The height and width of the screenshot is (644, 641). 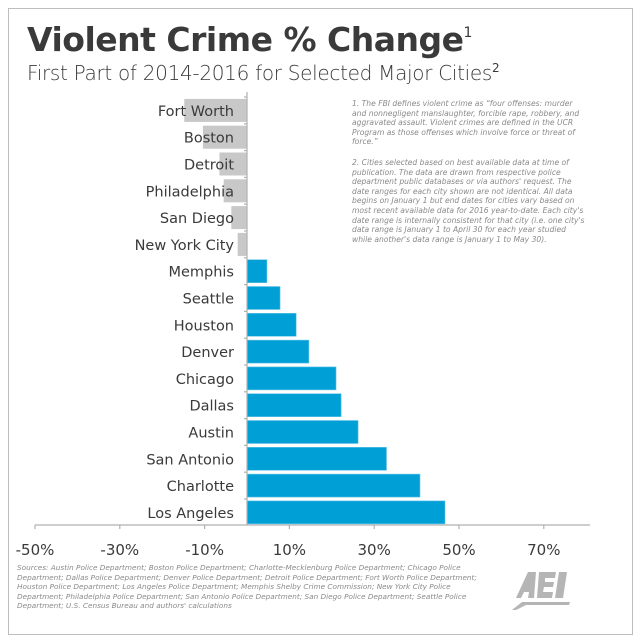 What do you see at coordinates (496, 68) in the screenshot?
I see `subtitle-footnote: 2` at bounding box center [496, 68].